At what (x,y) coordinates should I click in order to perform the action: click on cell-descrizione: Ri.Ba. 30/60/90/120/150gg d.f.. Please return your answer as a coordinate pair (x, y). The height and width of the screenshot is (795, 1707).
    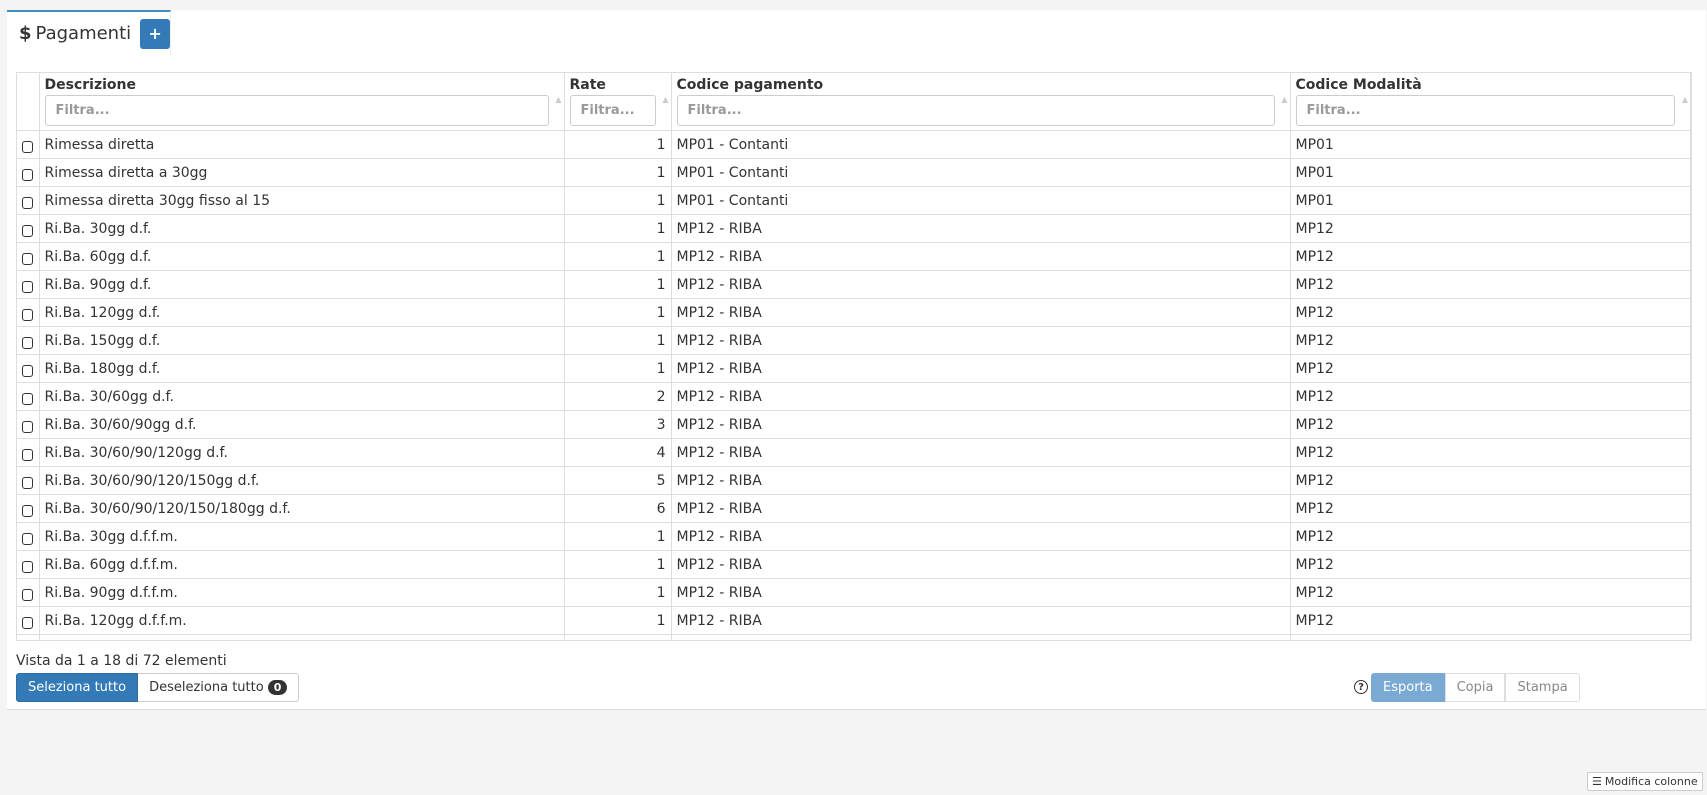
    Looking at the image, I should click on (302, 480).